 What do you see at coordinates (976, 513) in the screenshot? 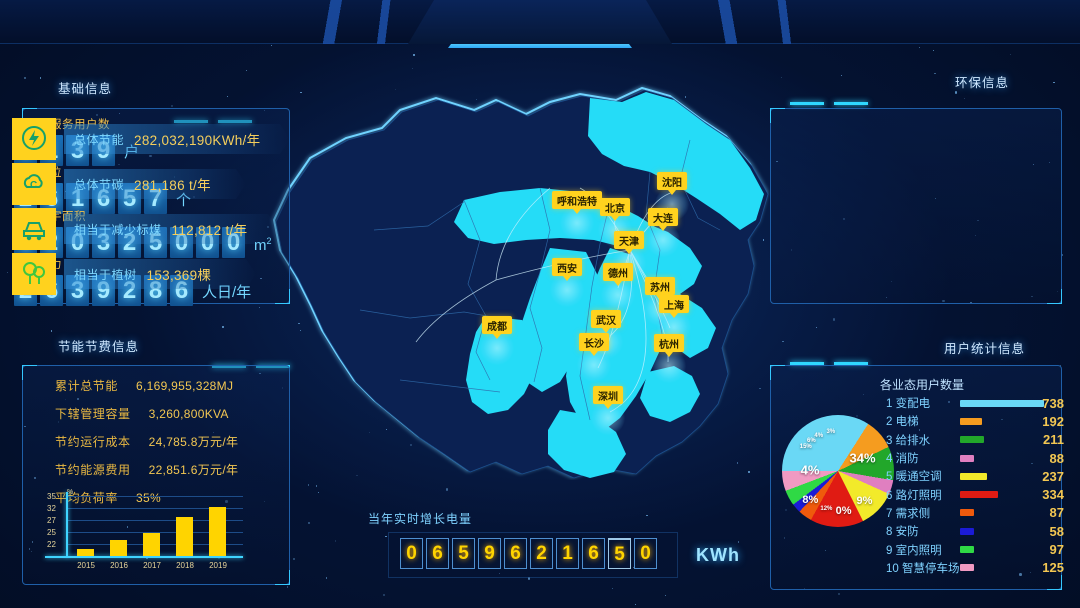
I see `legend-row: 7 需求侧 87` at bounding box center [976, 513].